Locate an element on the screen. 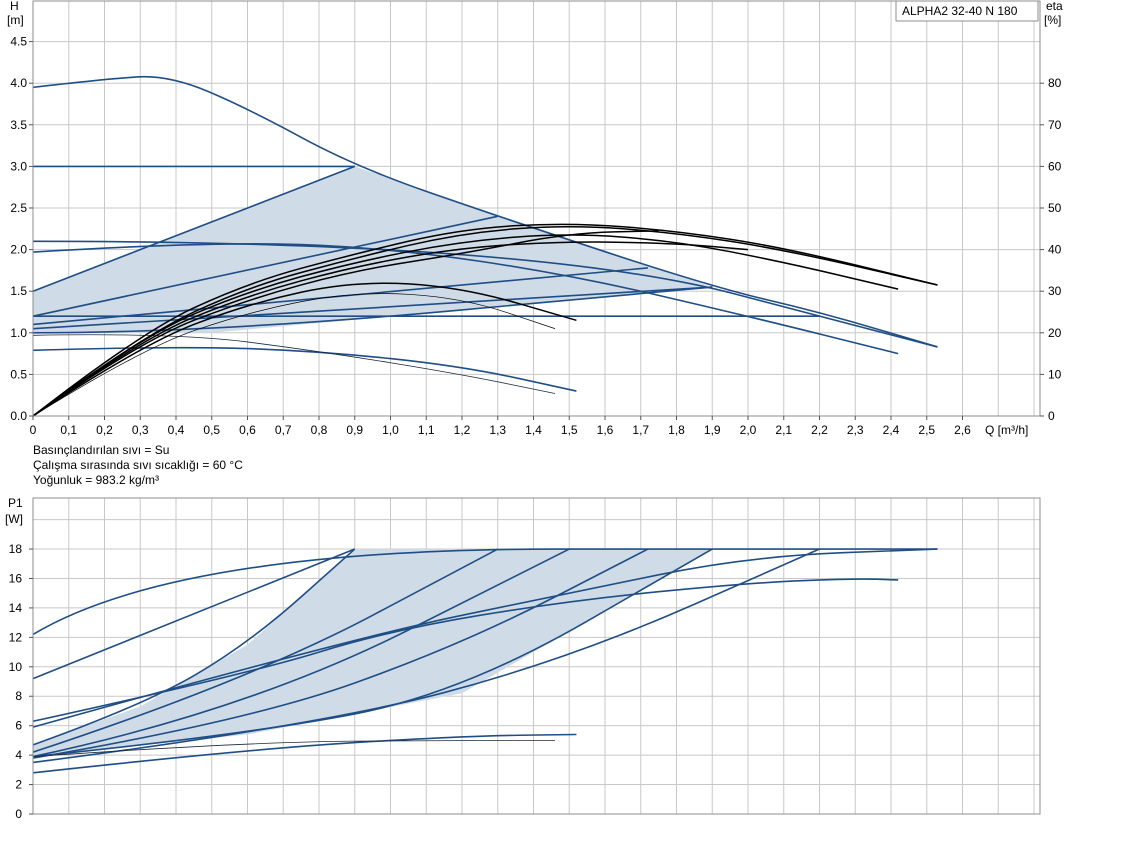  top-y-axis-label: H is located at coordinates (14, 6).